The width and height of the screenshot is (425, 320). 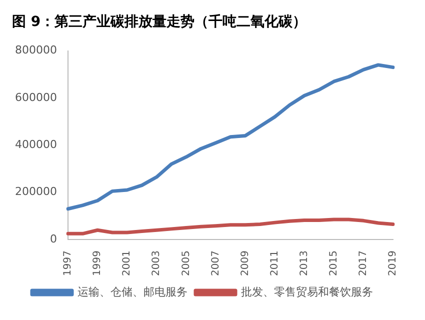 What do you see at coordinates (245, 263) in the screenshot?
I see `x-tick-label: 2009` at bounding box center [245, 263].